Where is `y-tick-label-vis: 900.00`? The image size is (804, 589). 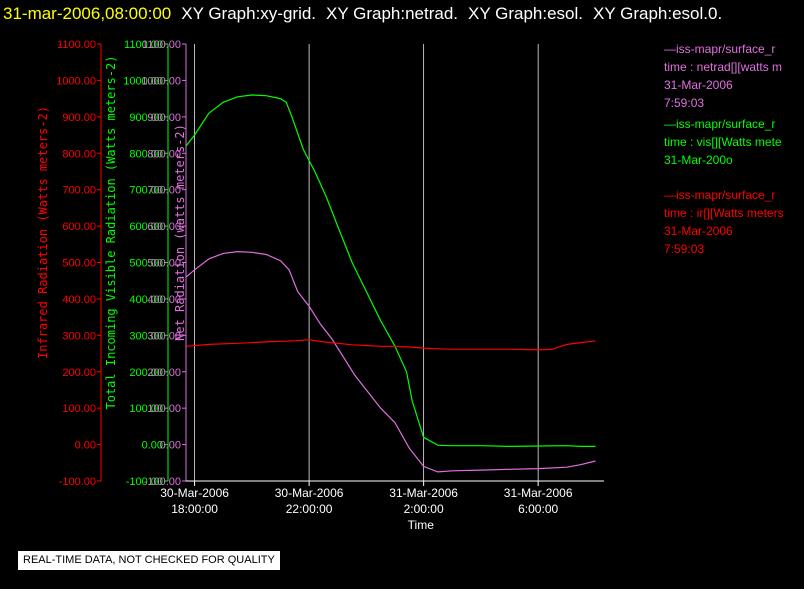
y-tick-label-vis: 900.00 is located at coordinates (146, 118).